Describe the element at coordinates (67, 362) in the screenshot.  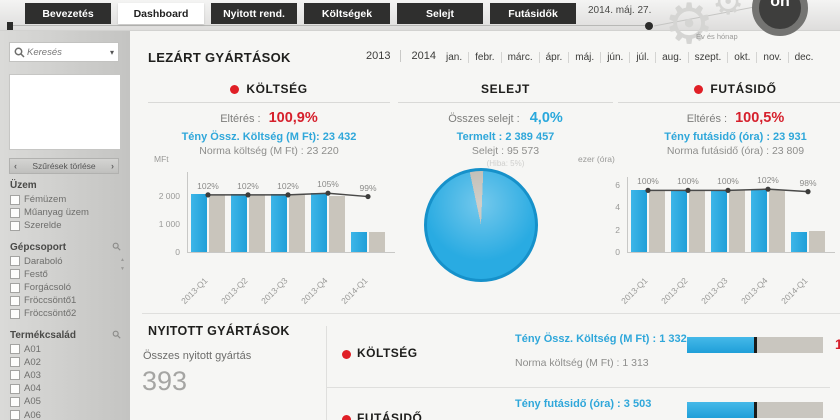
I see `filter-option-a02: A02` at that location.